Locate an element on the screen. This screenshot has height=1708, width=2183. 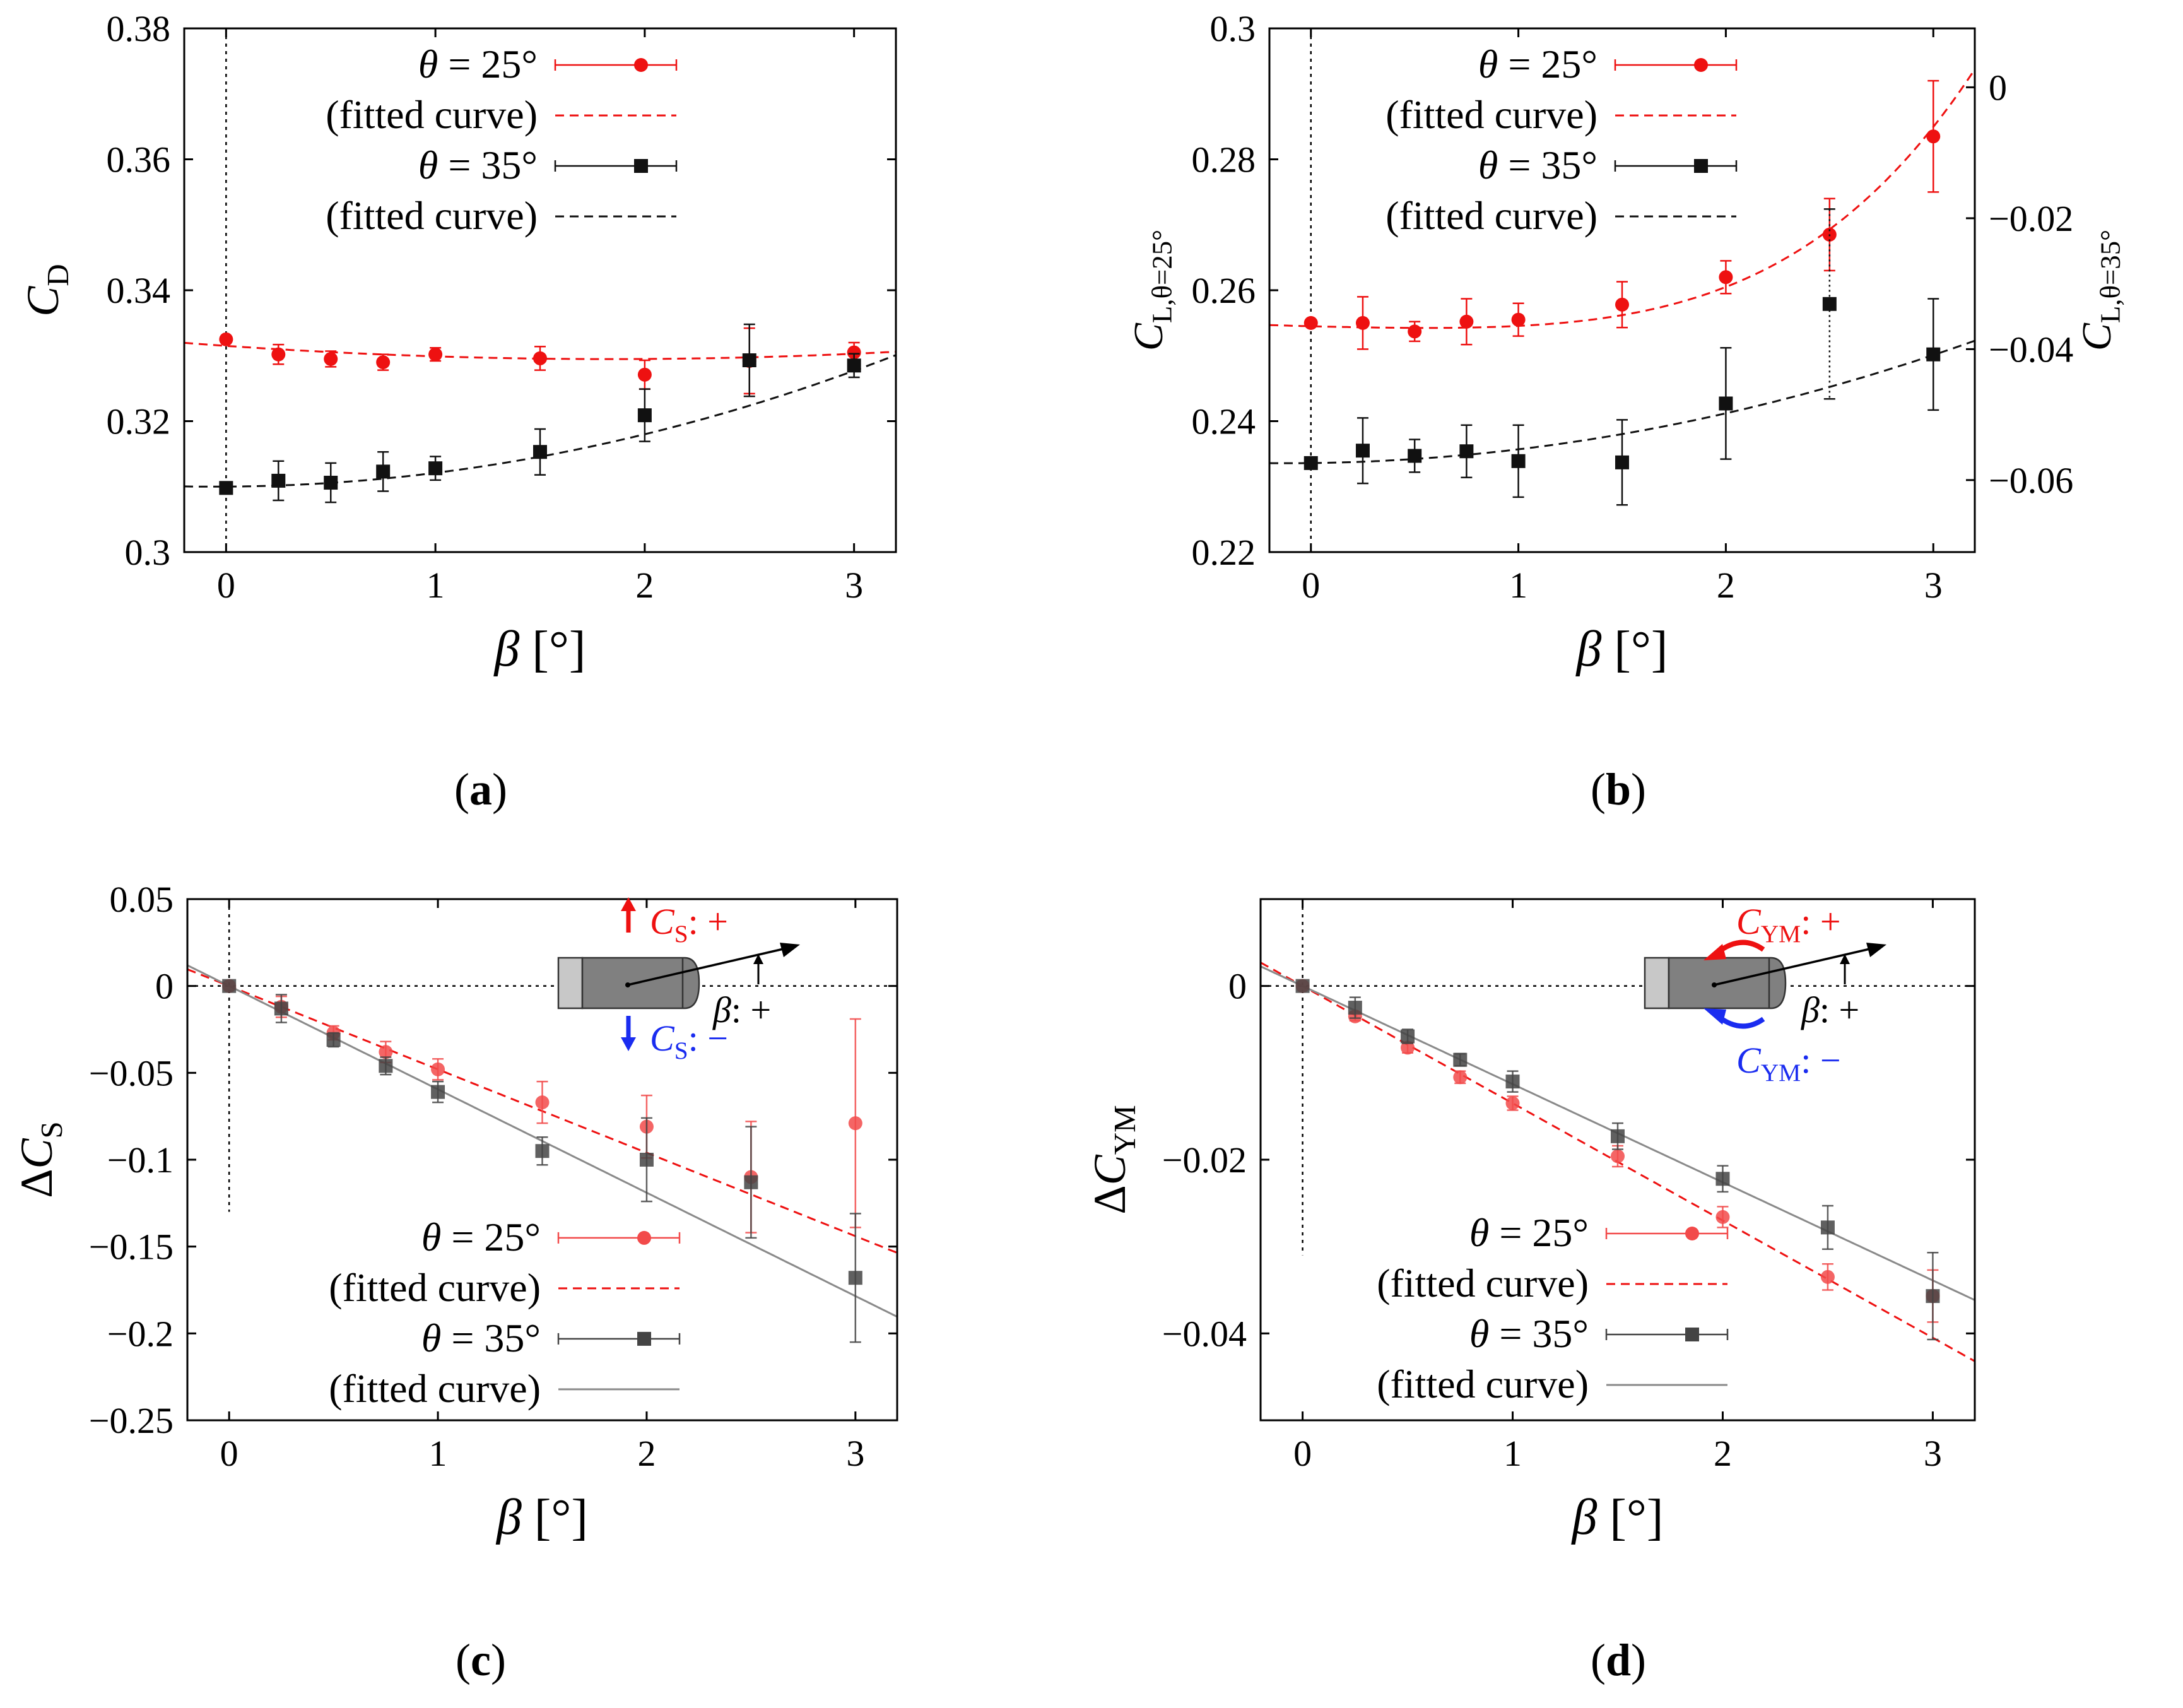
inset-minus-label: CYM: − is located at coordinates (1788, 1063).